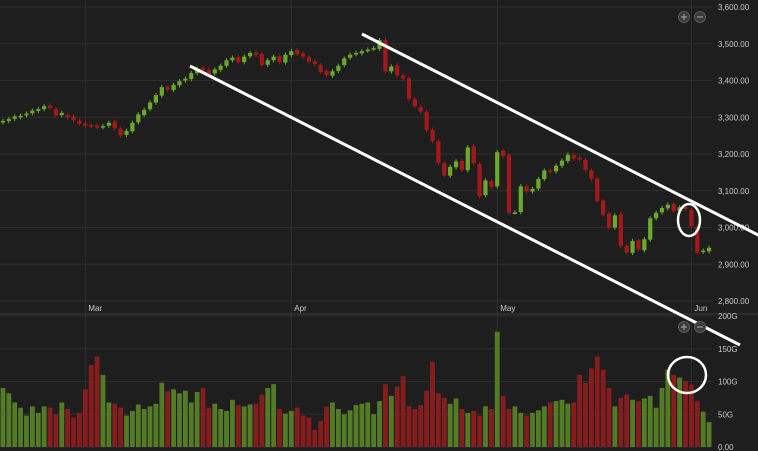  I want to click on volume-tick-label: 200G, so click(728, 316).